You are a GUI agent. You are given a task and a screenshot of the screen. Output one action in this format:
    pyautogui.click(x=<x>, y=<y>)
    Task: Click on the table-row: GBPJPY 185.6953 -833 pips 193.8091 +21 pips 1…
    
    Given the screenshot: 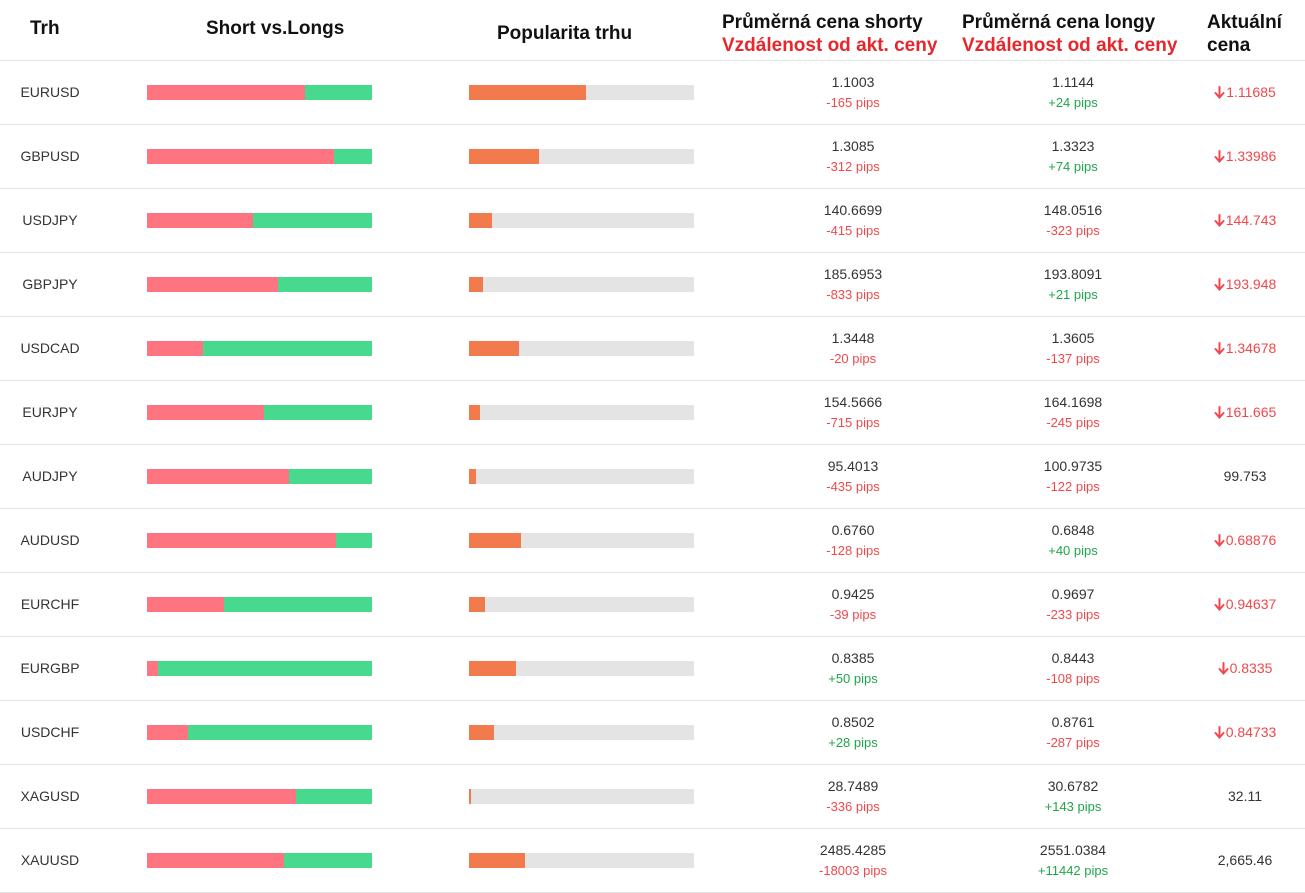 What is the action you would take?
    pyautogui.click(x=652, y=285)
    